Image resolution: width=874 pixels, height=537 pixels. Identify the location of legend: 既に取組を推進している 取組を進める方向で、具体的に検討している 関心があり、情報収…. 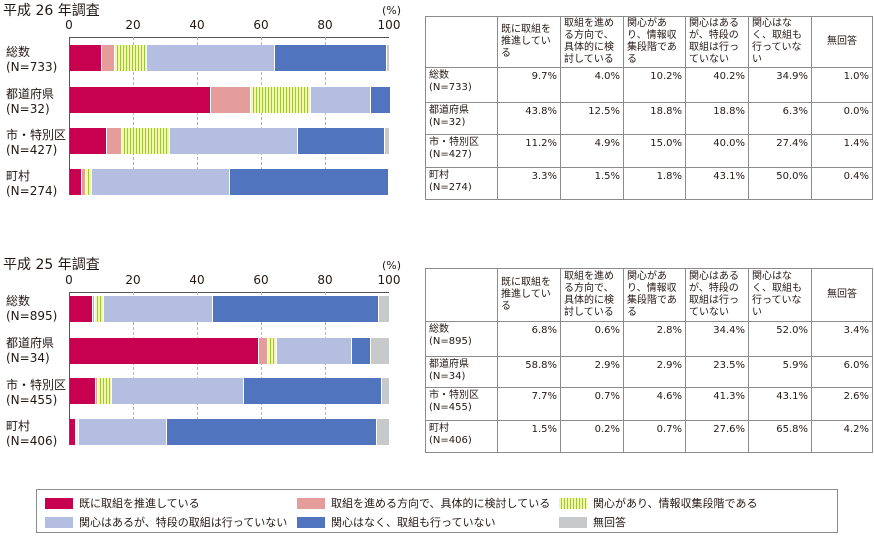
(437, 511).